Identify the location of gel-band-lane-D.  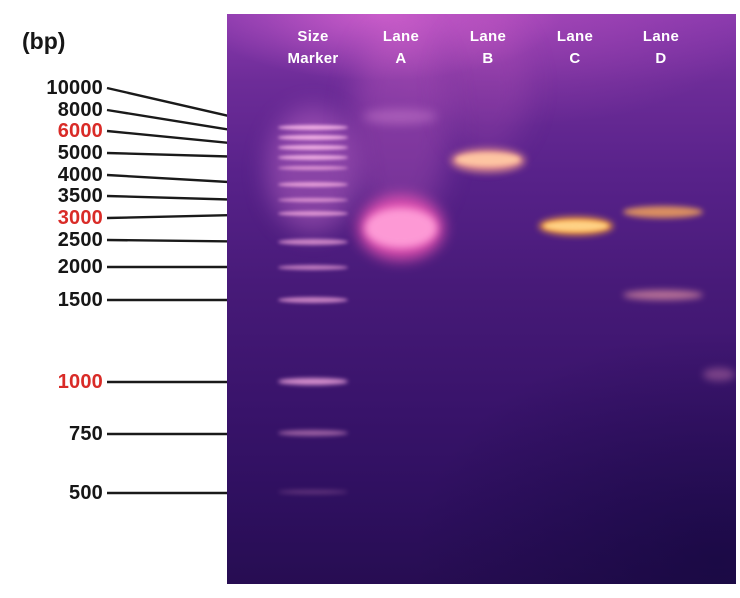
(719, 374).